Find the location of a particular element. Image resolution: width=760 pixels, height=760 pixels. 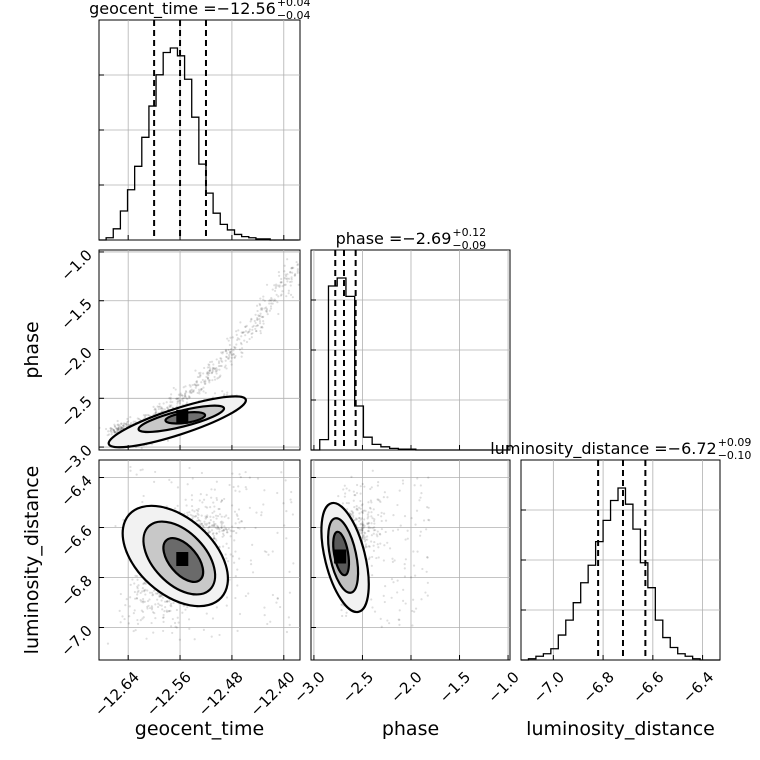

xtick-label-phase: −2.0 is located at coordinates (406, 687).